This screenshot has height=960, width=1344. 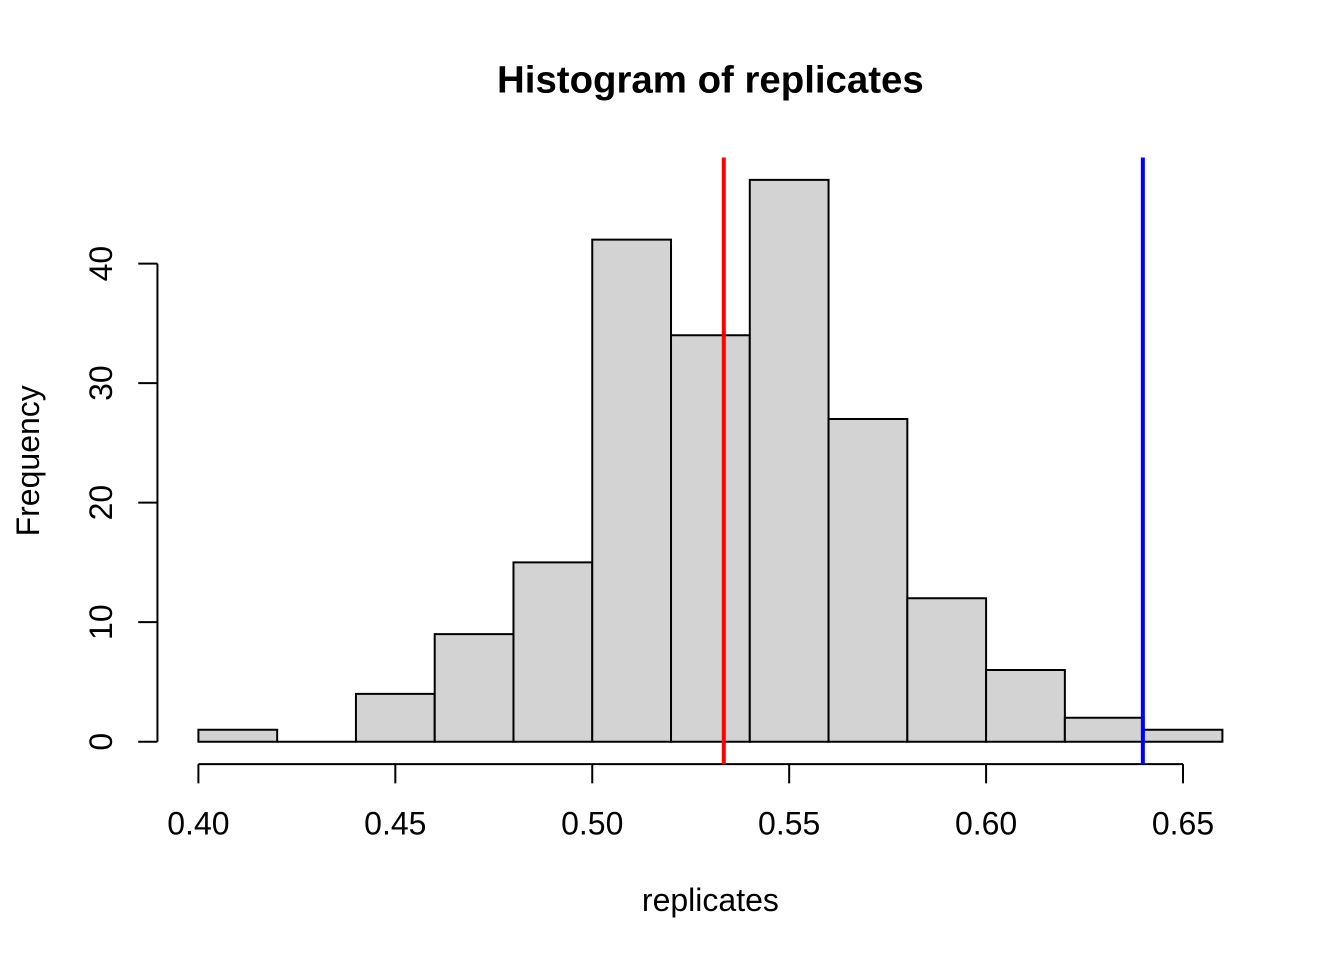 I want to click on x-axis-label: replicates, so click(x=710, y=900).